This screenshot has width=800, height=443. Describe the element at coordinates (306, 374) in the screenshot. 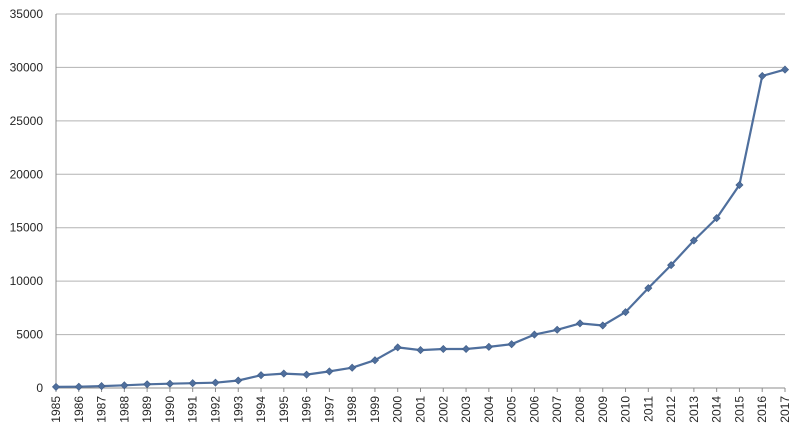

I see `data-point-1996` at that location.